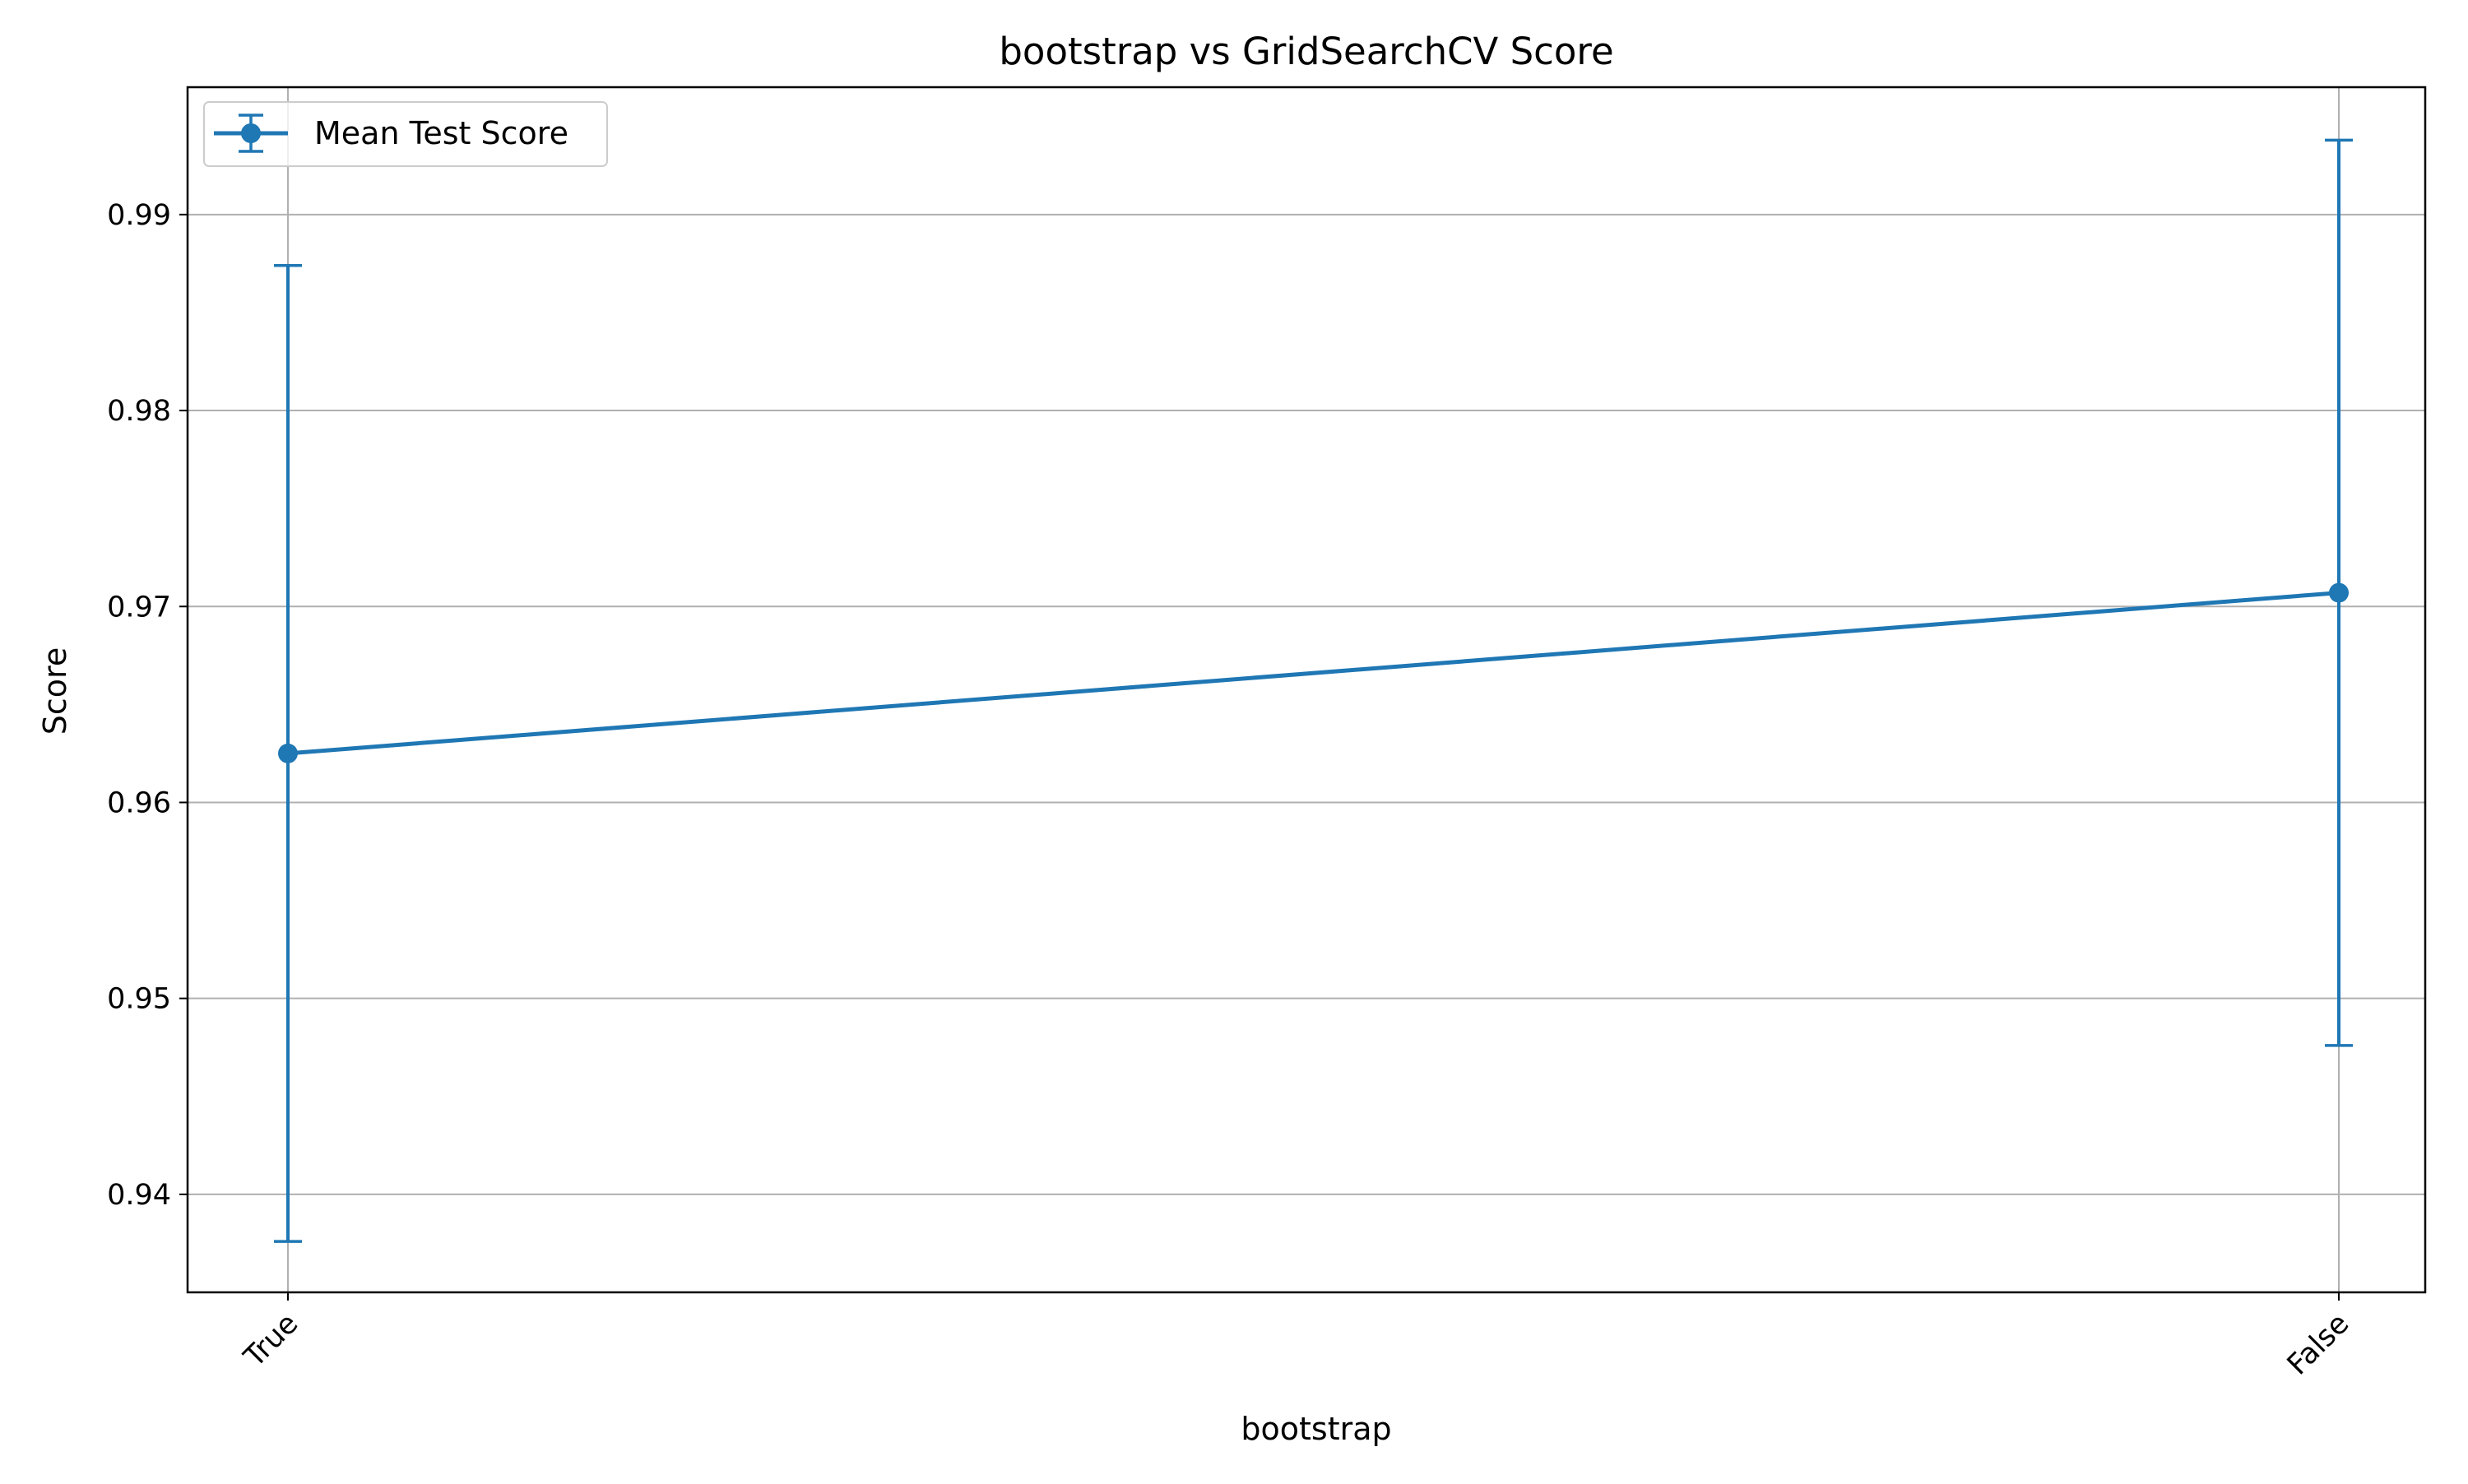 The image size is (2468, 1484). Describe the element at coordinates (139, 1195) in the screenshot. I see `y-tick-label: 0.94` at that location.